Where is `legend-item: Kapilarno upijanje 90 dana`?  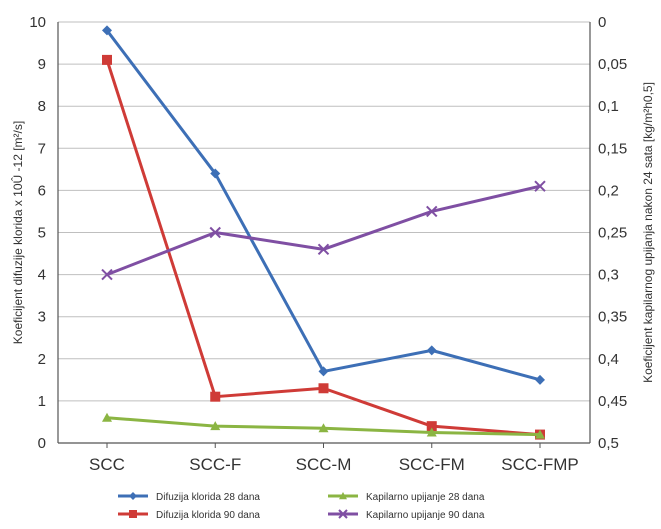
legend-item: Kapilarno upijanje 90 dana is located at coordinates (406, 515).